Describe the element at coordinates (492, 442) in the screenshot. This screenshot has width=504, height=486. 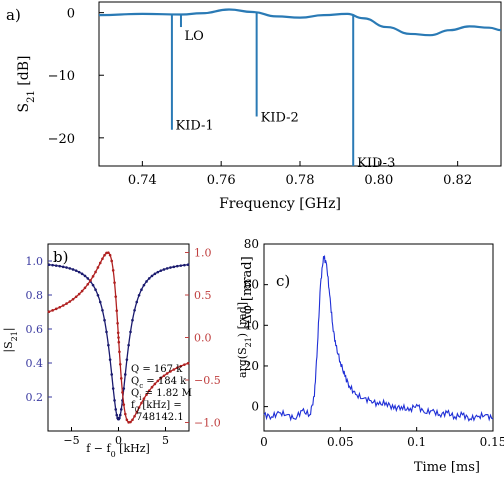
I see `c-xtick-label: 0.15` at that location.